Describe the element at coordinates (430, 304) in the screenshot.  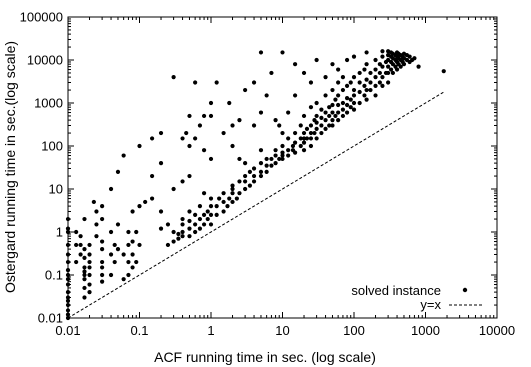
I see `legend-label-y-equals-x: y=x` at that location.